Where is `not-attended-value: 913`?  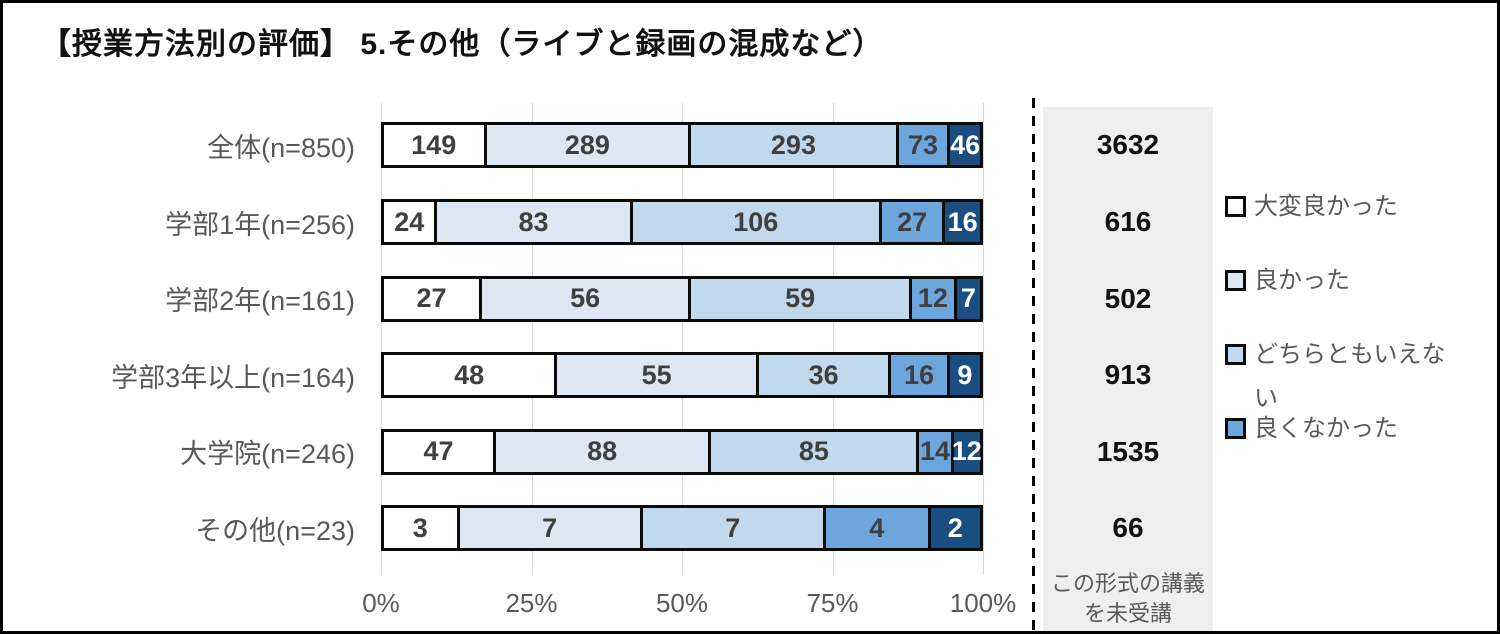
not-attended-value: 913 is located at coordinates (1128, 374).